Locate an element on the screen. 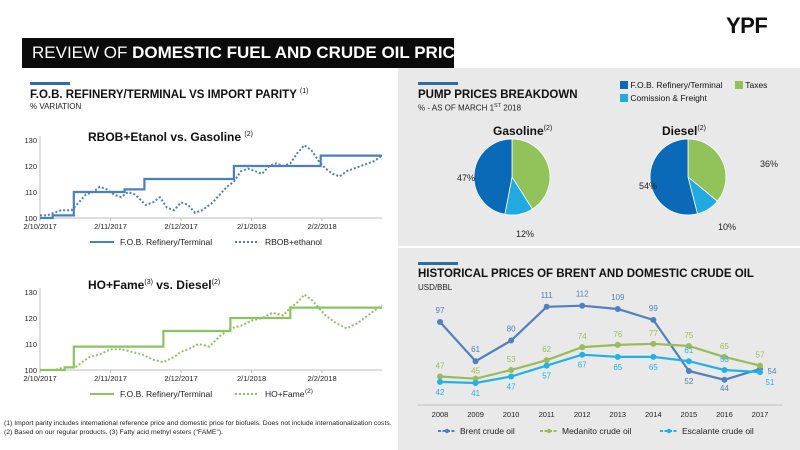 The height and width of the screenshot is (450, 800). hofame-title-suffix: vs. Diesel is located at coordinates (182, 285).